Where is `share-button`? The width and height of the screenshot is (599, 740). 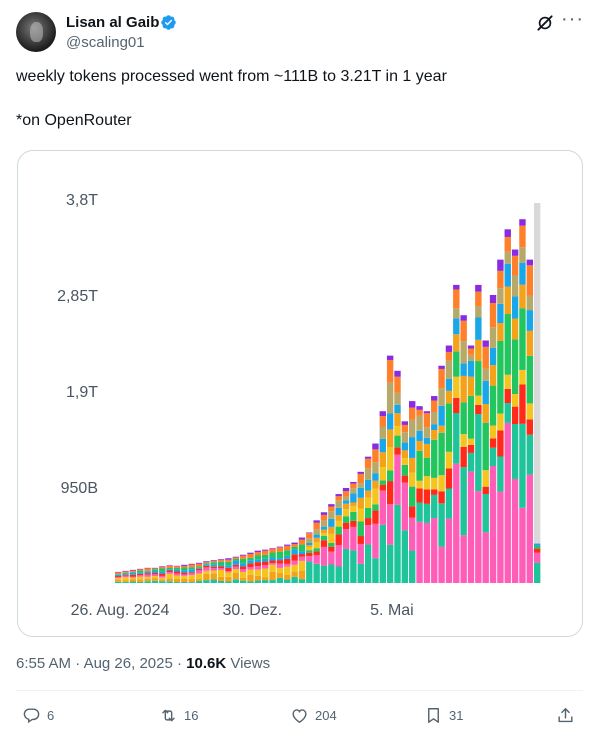
share-button is located at coordinates (568, 715).